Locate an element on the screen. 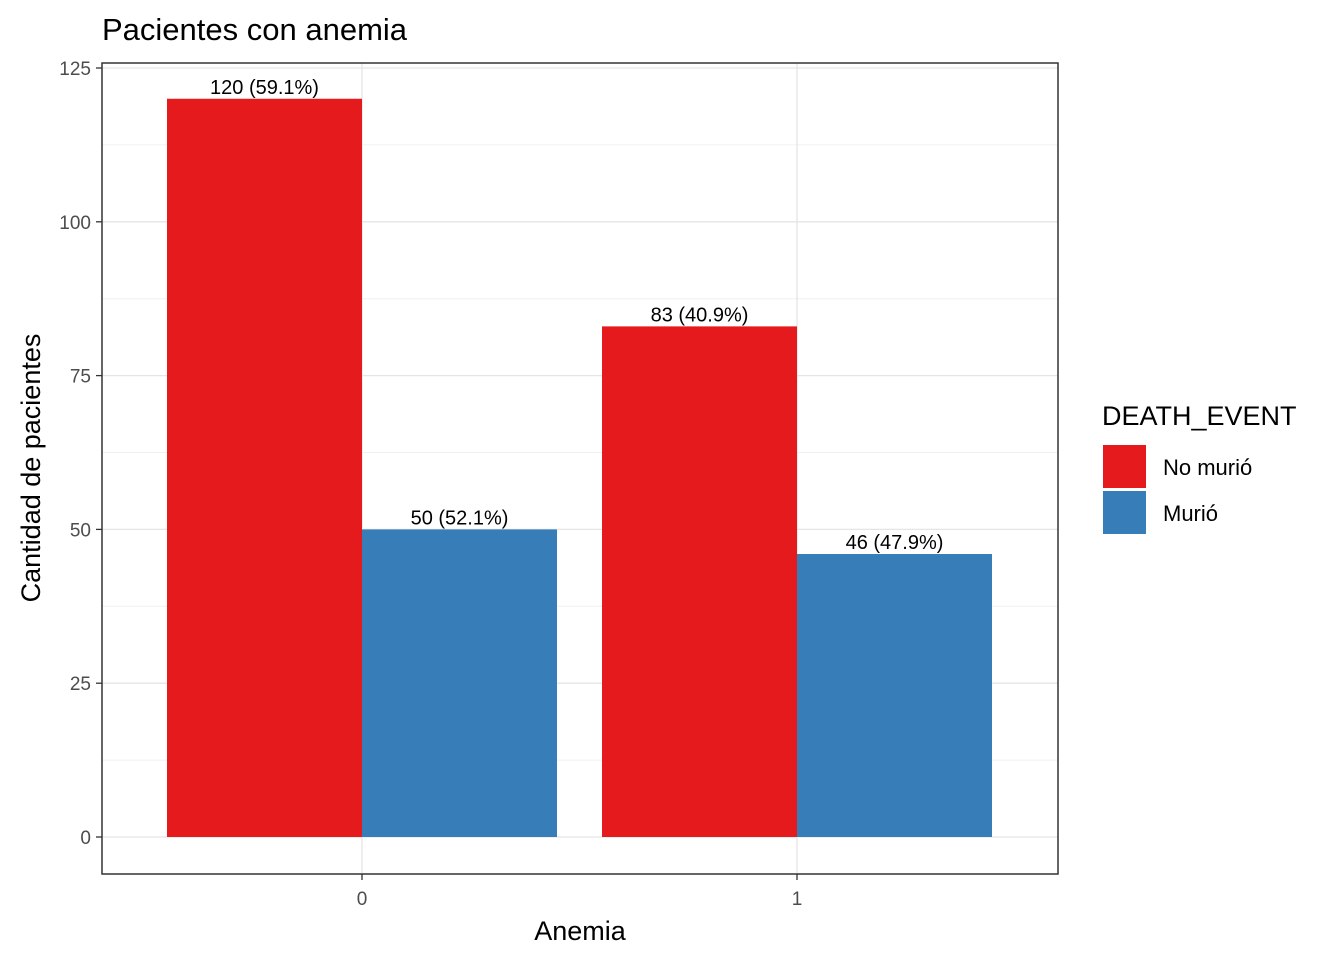 Image resolution: width=1344 pixels, height=960 pixels. y-axis: 0 25 50 75 100 125 is located at coordinates (80, 454).